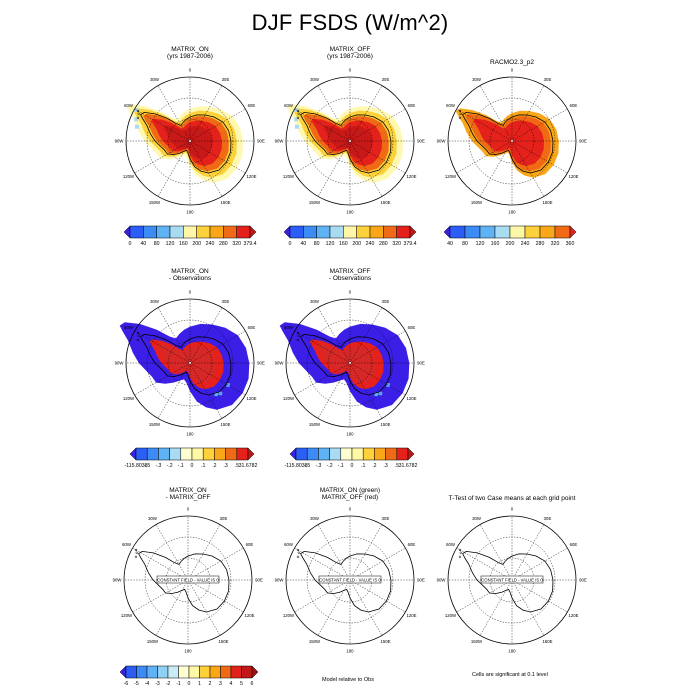 This screenshot has height=700, width=700. I want to click on colorbar-tick-label: 379.4, so click(410, 244).